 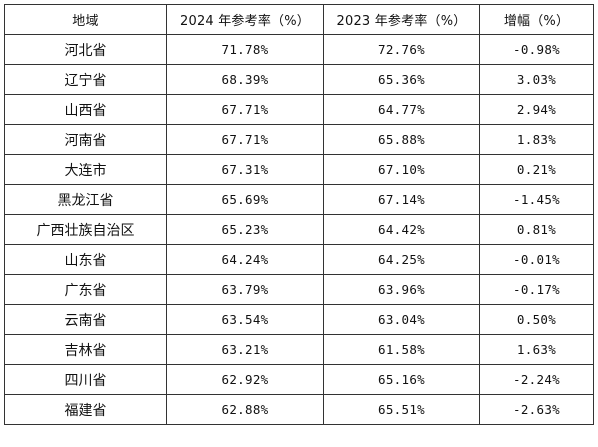 I want to click on rate-2023-cell: 64.42%, so click(x=401, y=229).